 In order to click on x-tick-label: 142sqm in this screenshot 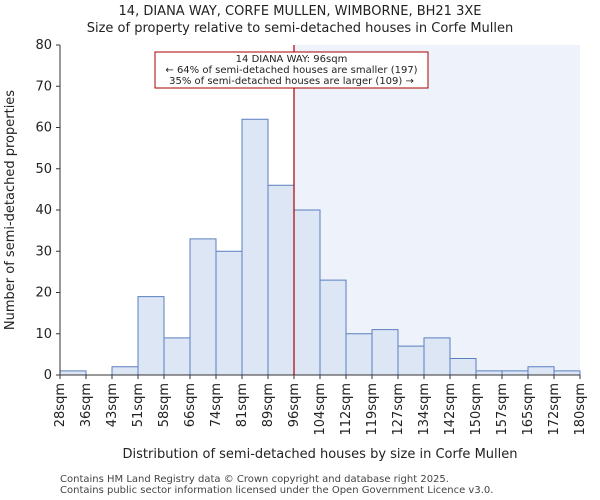, I will do `click(450, 409)`.